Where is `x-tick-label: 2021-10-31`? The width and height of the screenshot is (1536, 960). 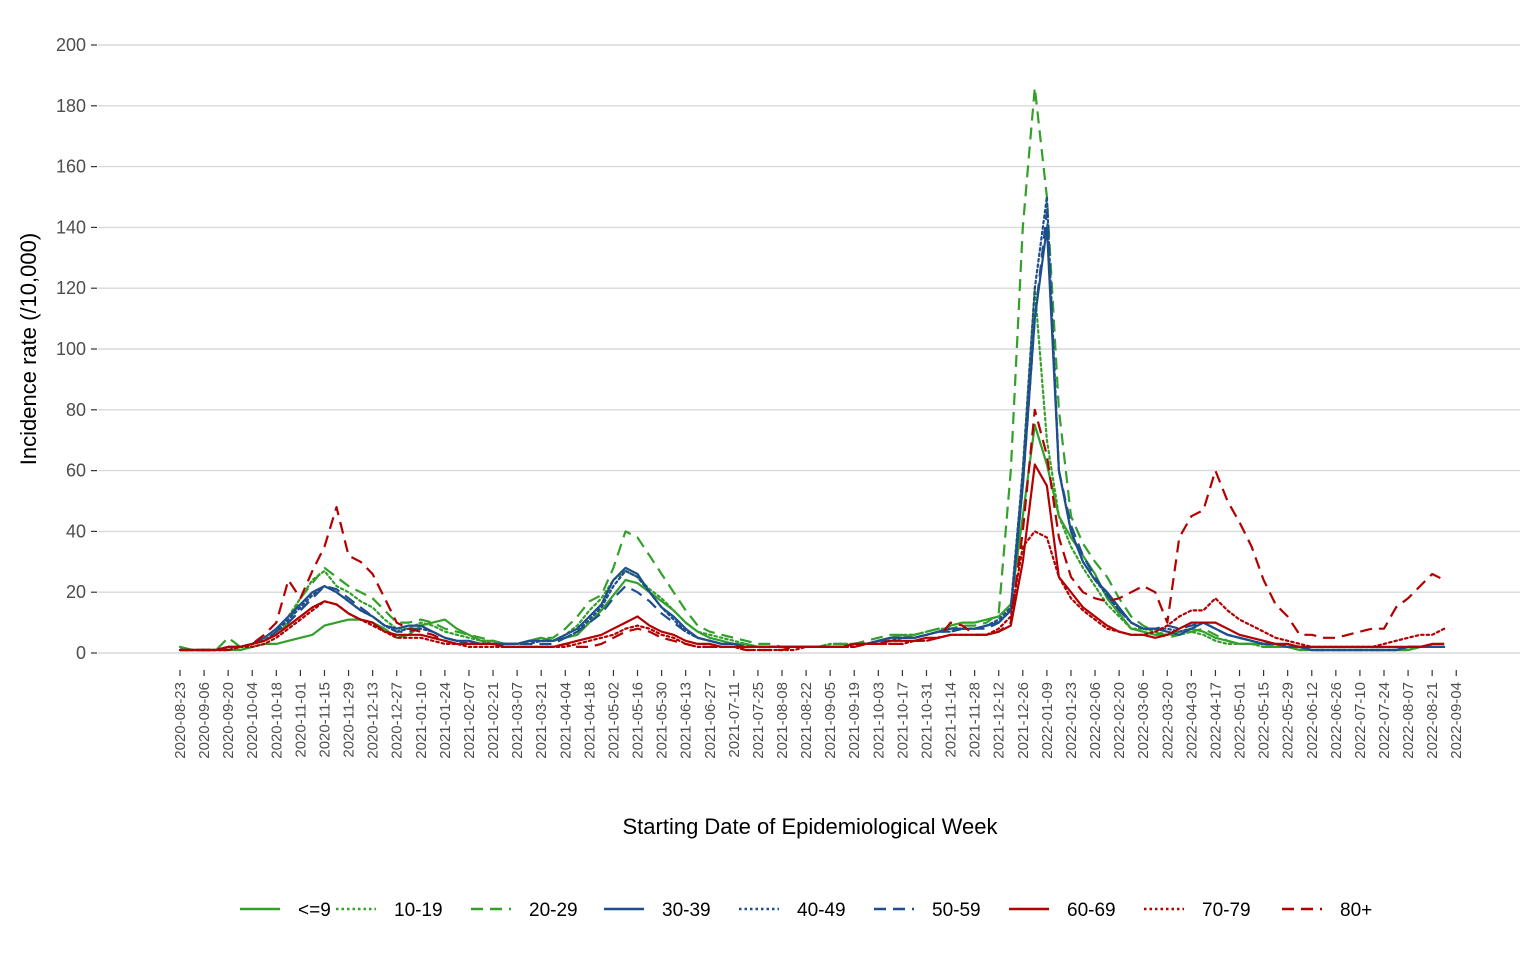
x-tick-label: 2021-10-31 is located at coordinates (926, 720).